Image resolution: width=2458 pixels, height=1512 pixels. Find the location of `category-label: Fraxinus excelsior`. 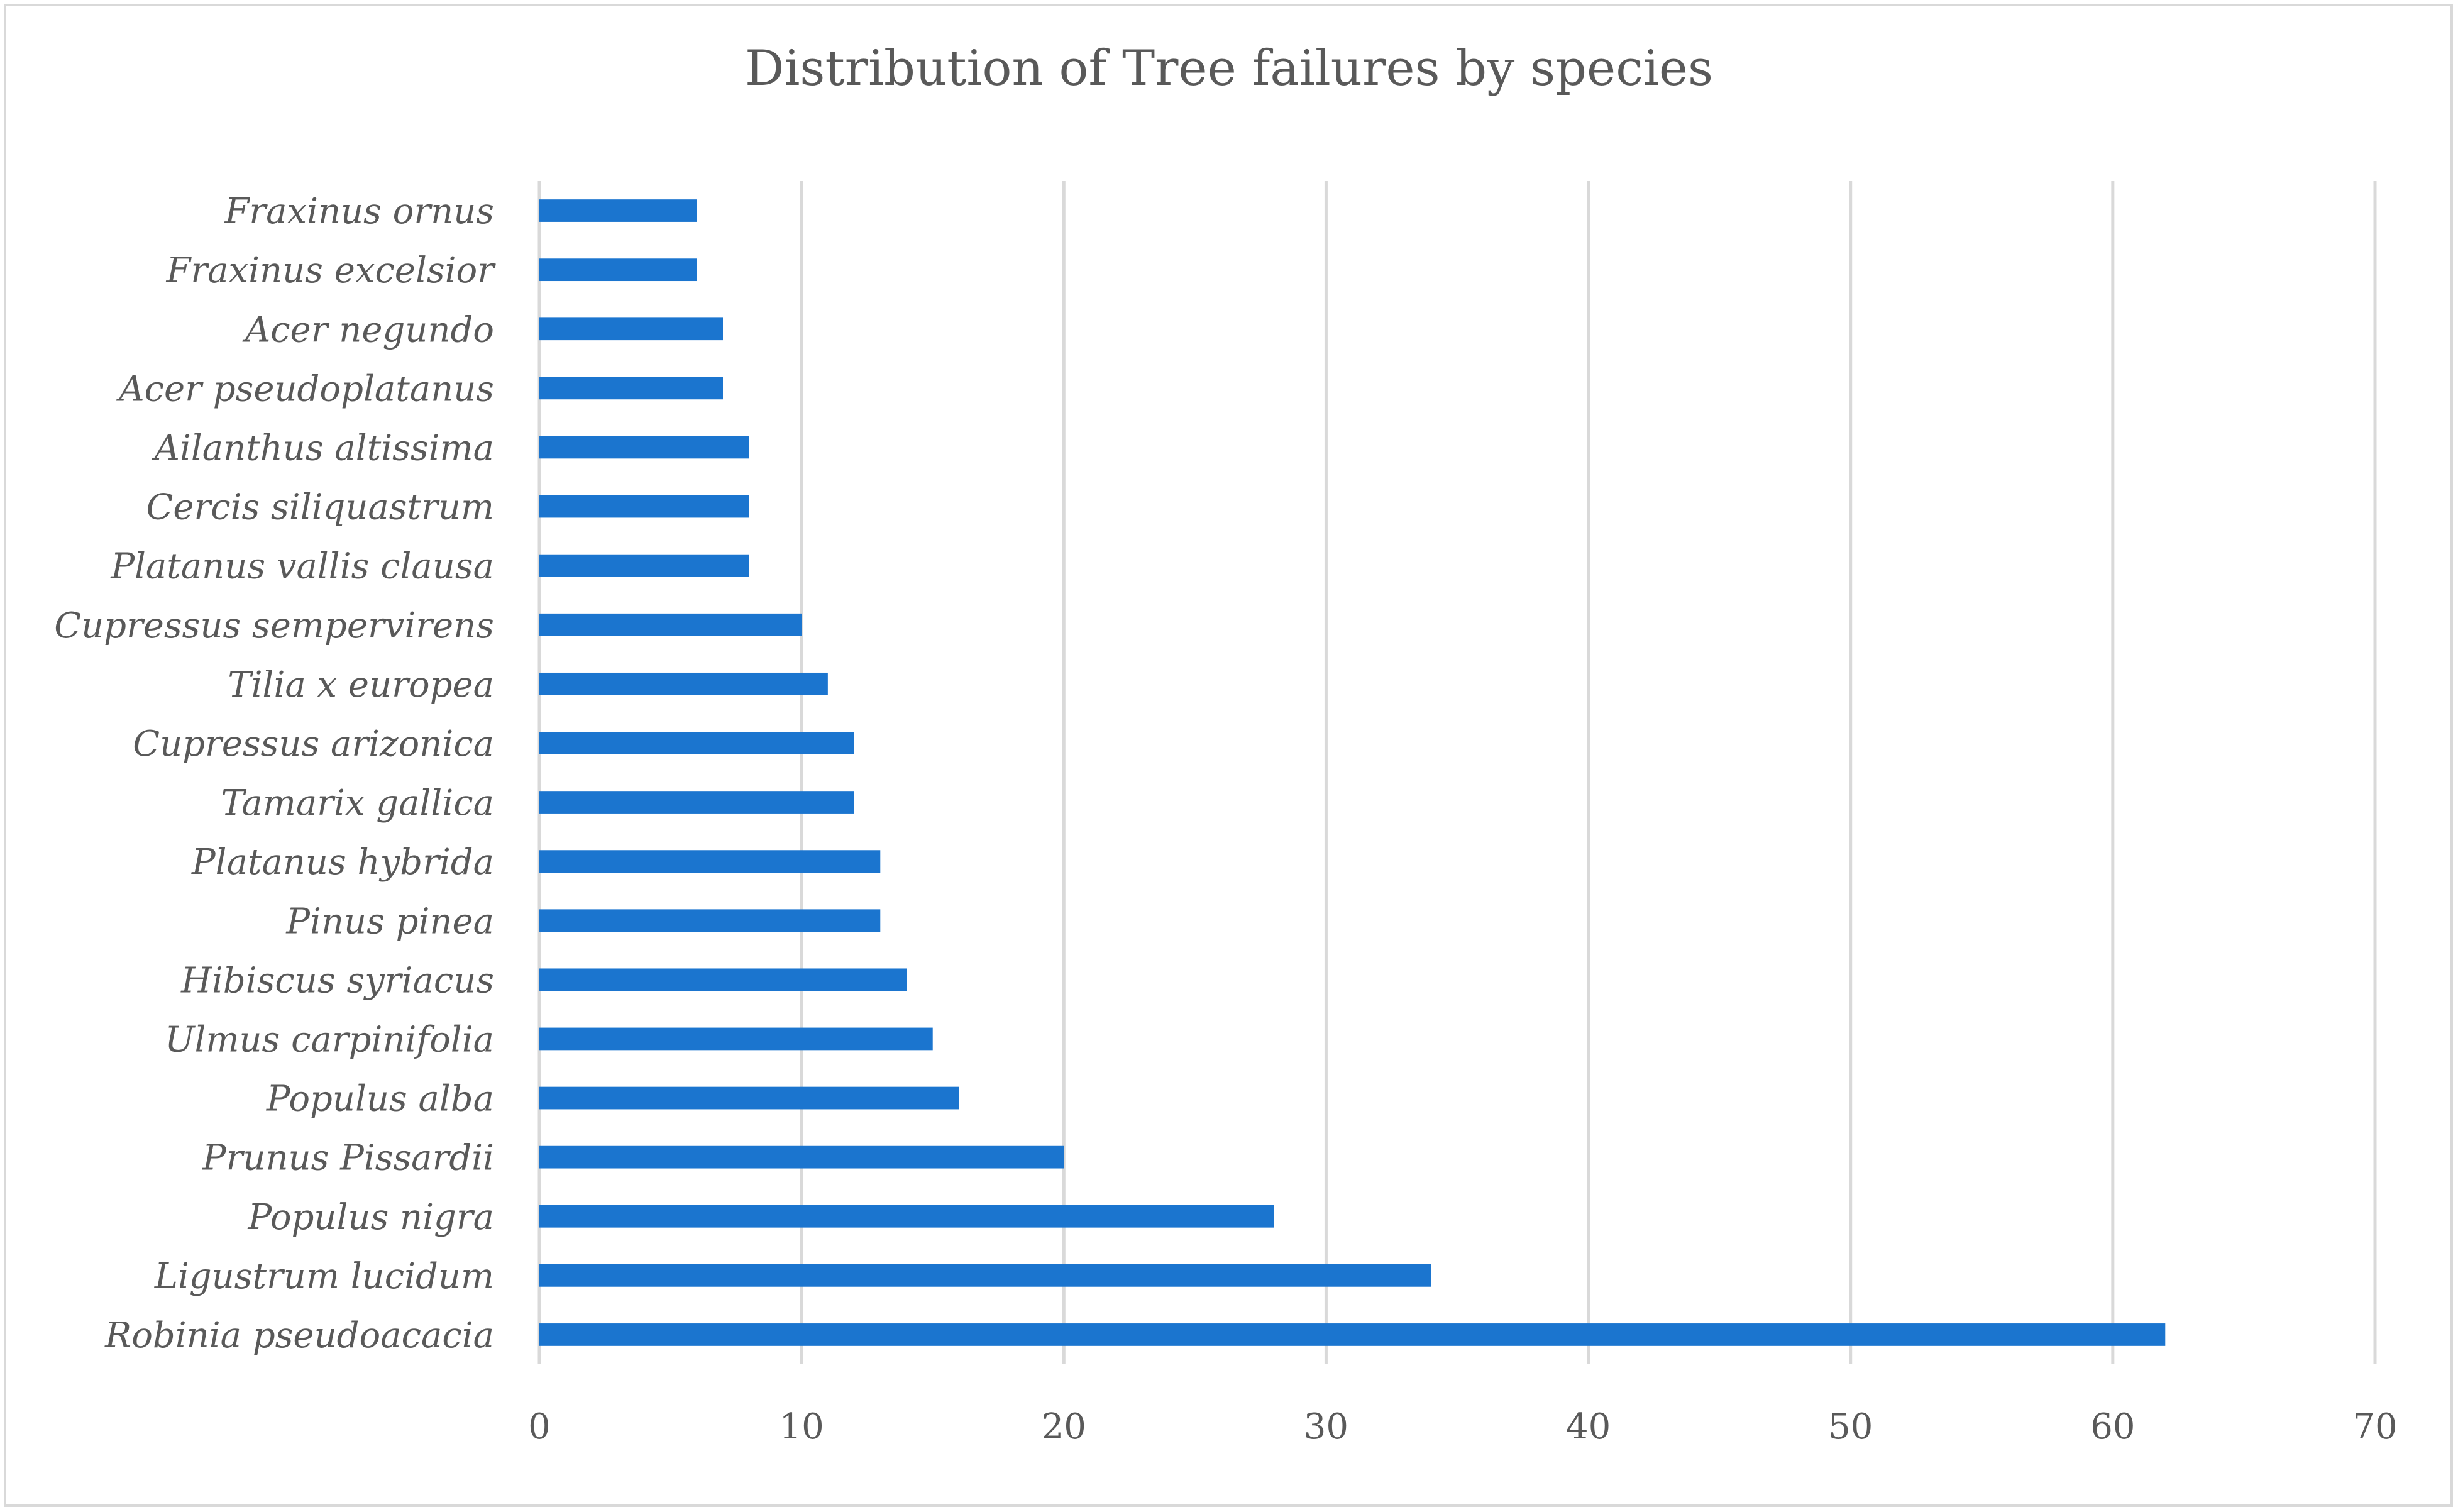

category-label: Fraxinus excelsior is located at coordinates (331, 270).